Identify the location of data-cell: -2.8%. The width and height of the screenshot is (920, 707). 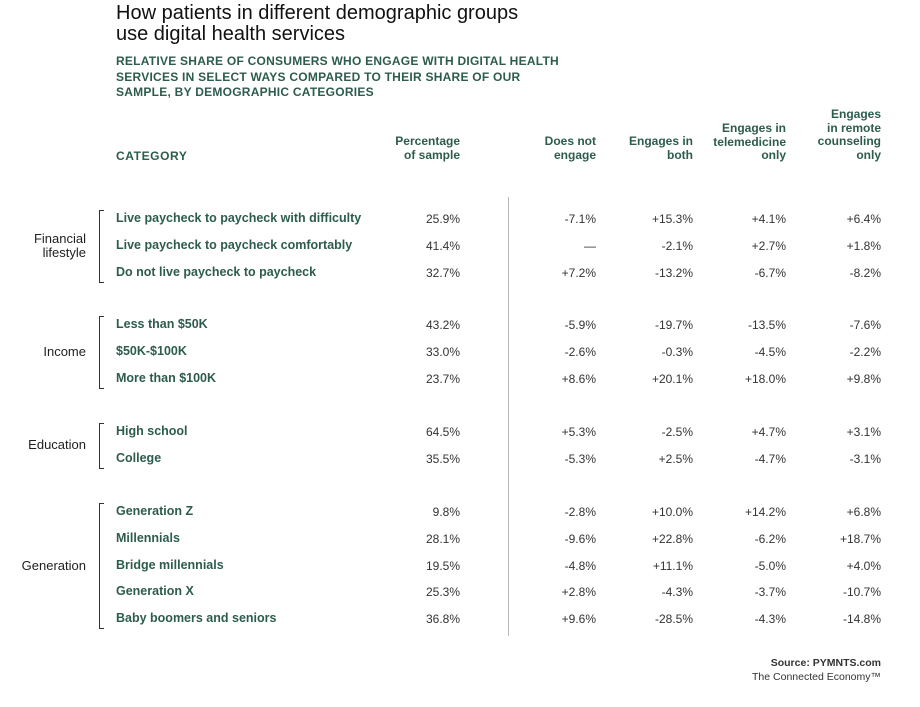
(580, 512).